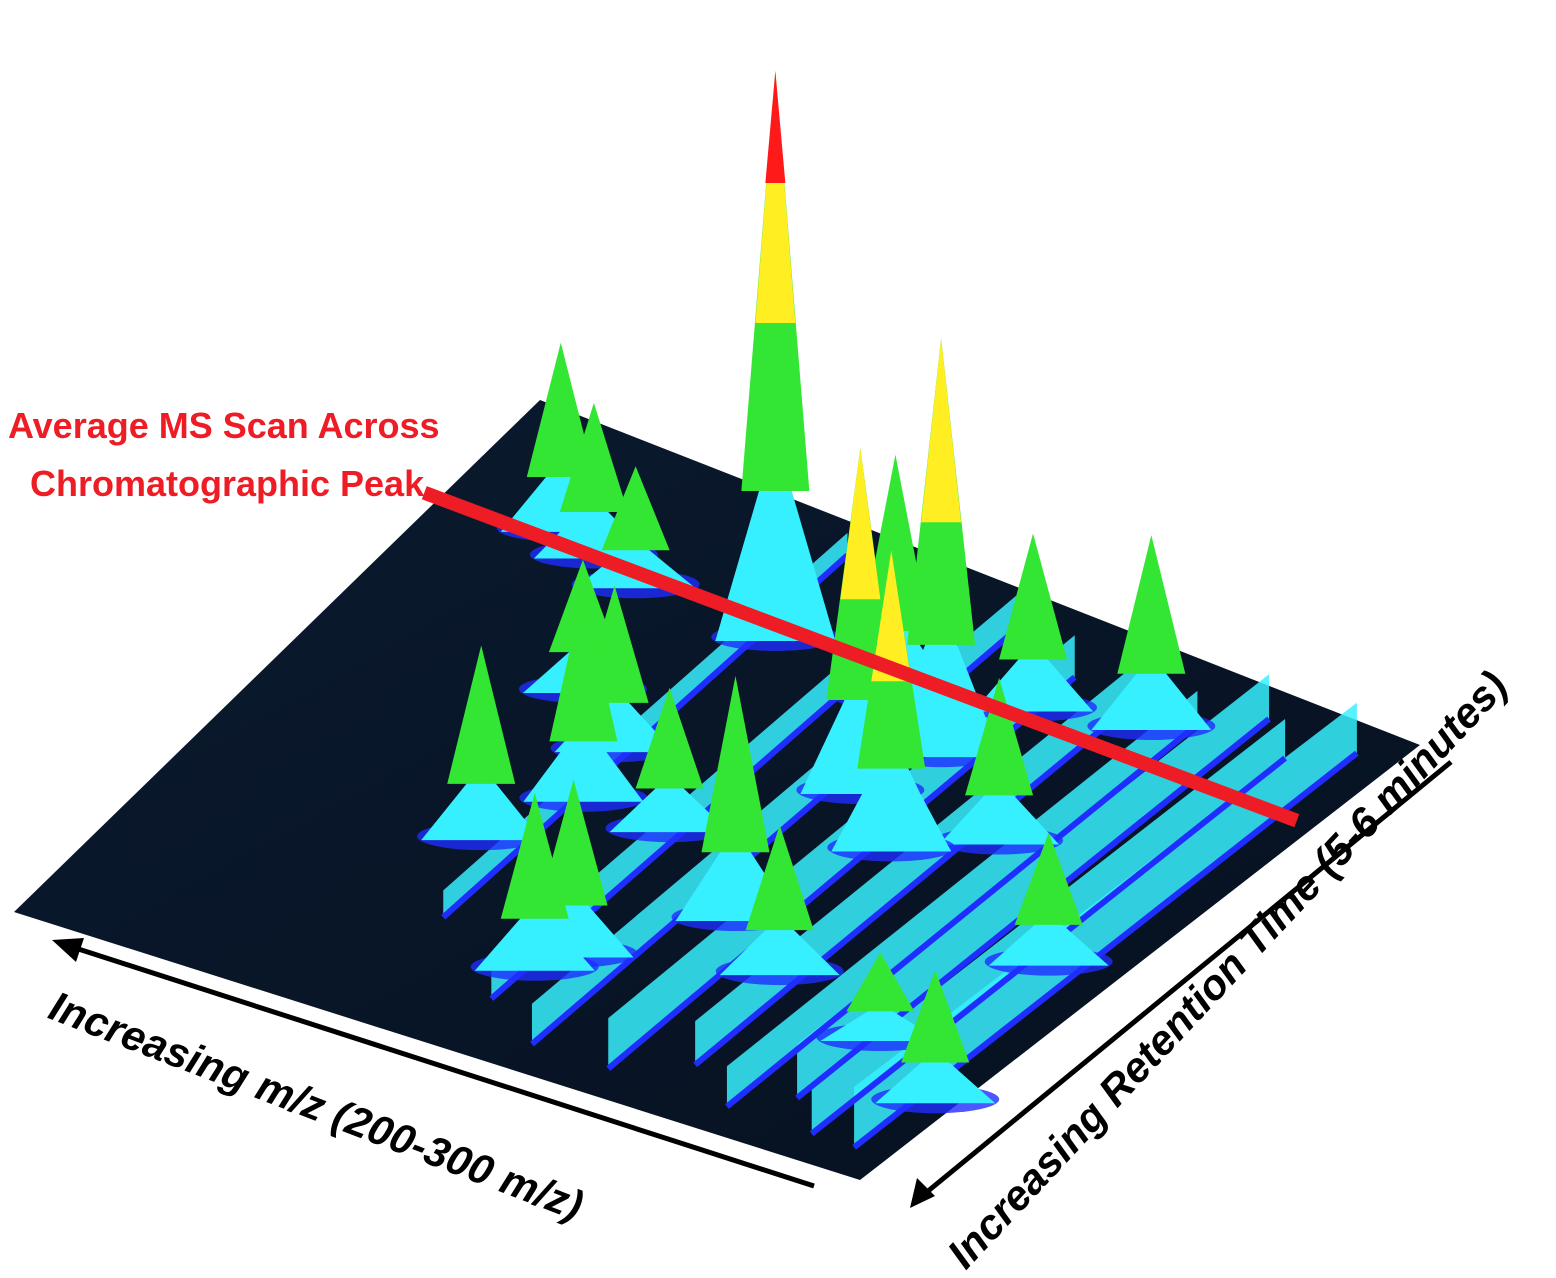 Image resolution: width=1556 pixels, height=1278 pixels. I want to click on annotation-line-1: Average MS Scan Across, so click(224, 425).